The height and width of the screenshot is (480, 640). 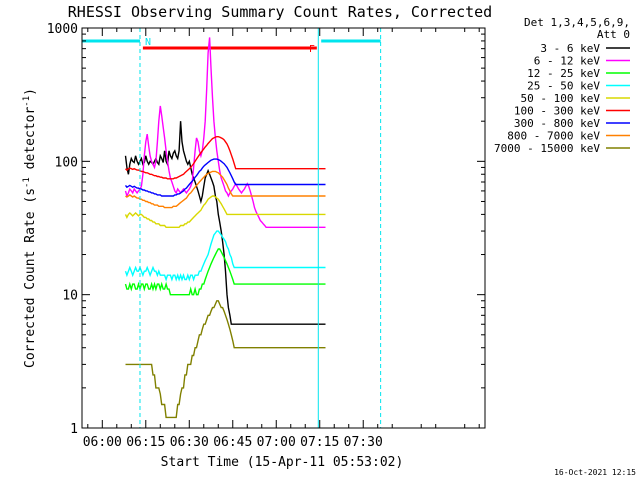 I want to click on y-axis-label-part1: Corrected Count Rate (s, so click(x=30, y=278).